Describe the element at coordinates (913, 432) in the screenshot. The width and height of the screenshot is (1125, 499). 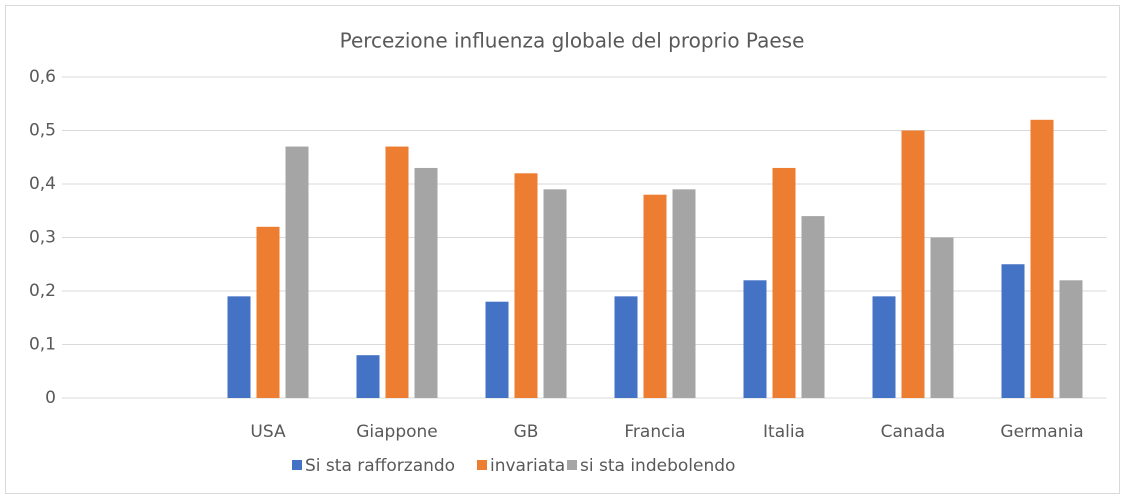
I see `x-tick-label: Canada` at that location.